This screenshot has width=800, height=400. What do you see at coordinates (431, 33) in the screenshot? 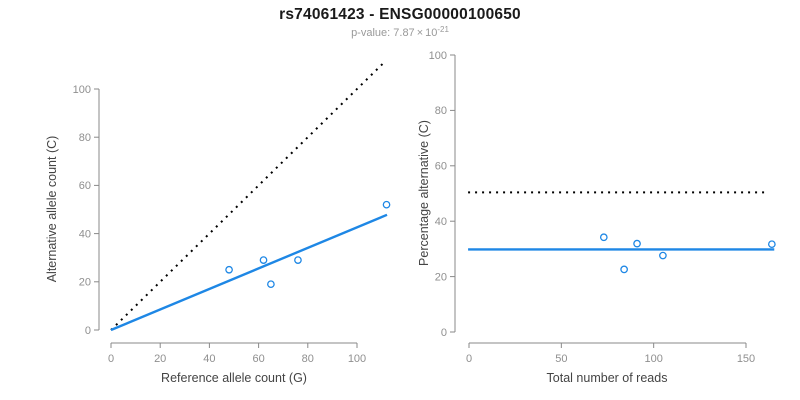
I see `p-value-base: 10` at bounding box center [431, 33].